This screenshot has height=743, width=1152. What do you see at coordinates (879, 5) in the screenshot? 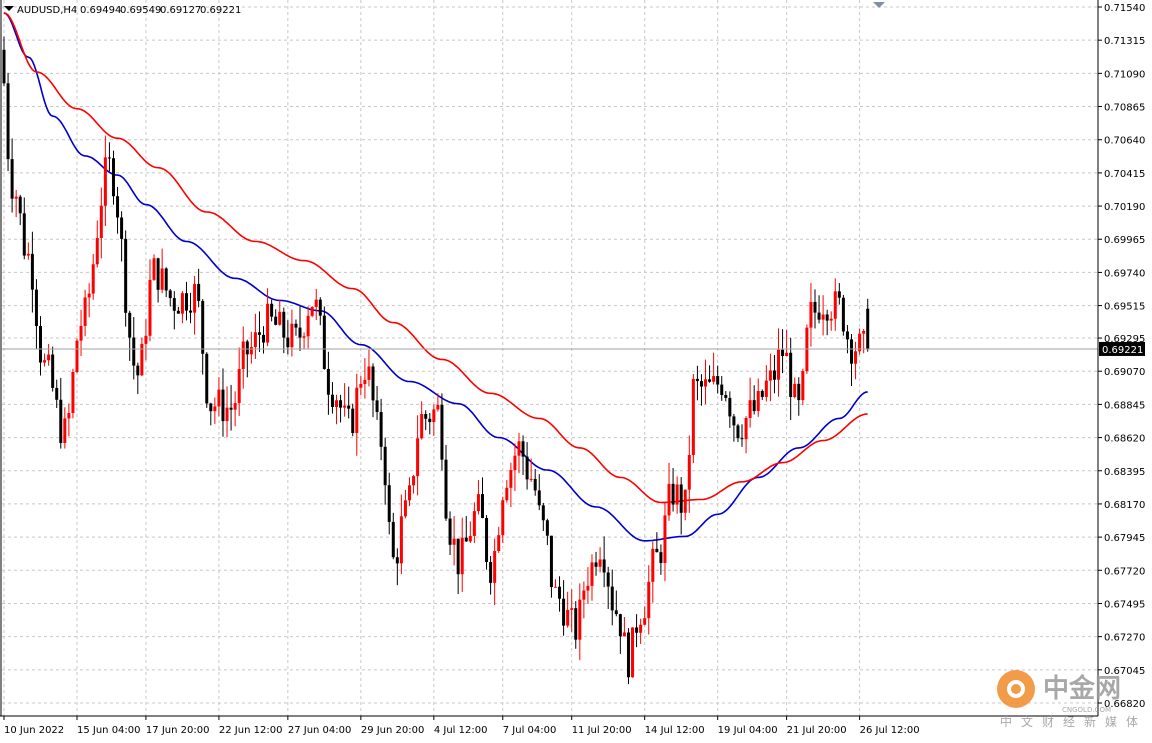
I see `shift-marker-icon` at bounding box center [879, 5].